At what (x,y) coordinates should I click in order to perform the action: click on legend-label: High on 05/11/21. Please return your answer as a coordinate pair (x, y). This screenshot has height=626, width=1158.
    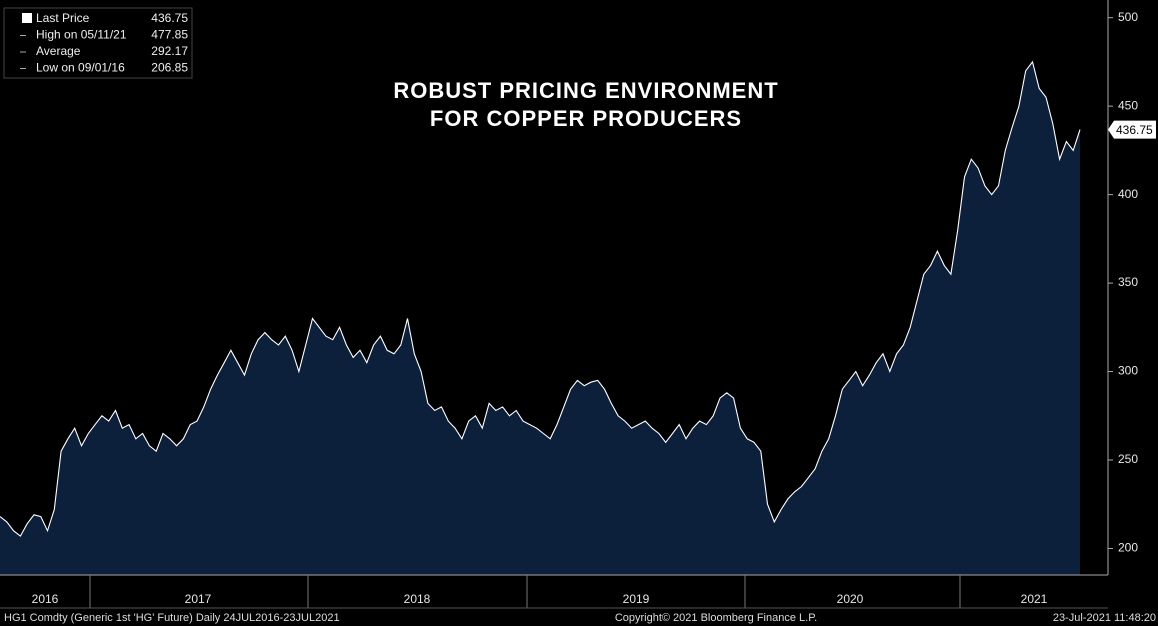
    Looking at the image, I should click on (81, 35).